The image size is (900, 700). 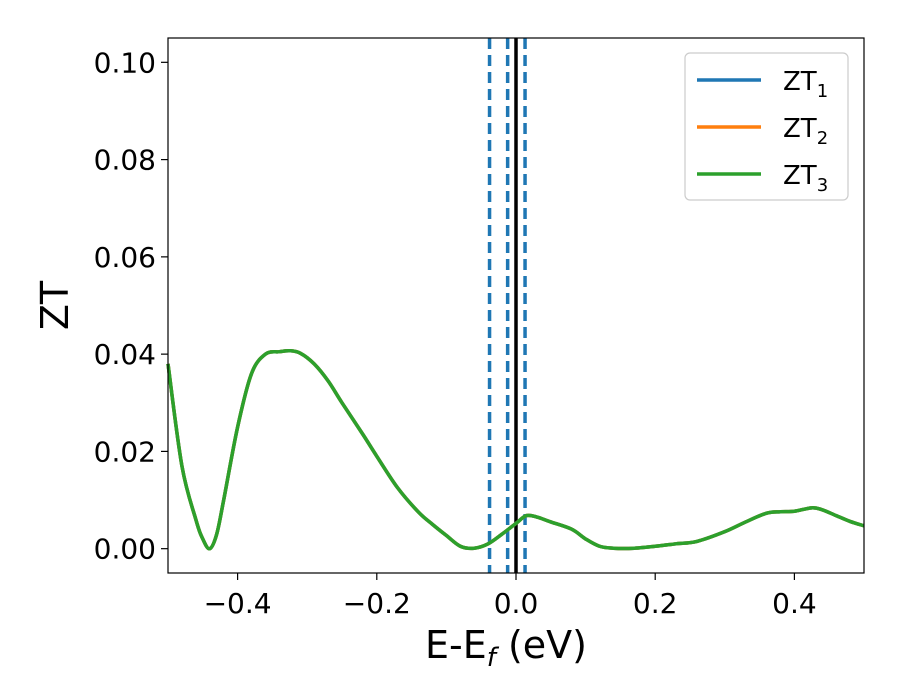 What do you see at coordinates (125, 354) in the screenshot?
I see `y-tick-label: 0.04` at bounding box center [125, 354].